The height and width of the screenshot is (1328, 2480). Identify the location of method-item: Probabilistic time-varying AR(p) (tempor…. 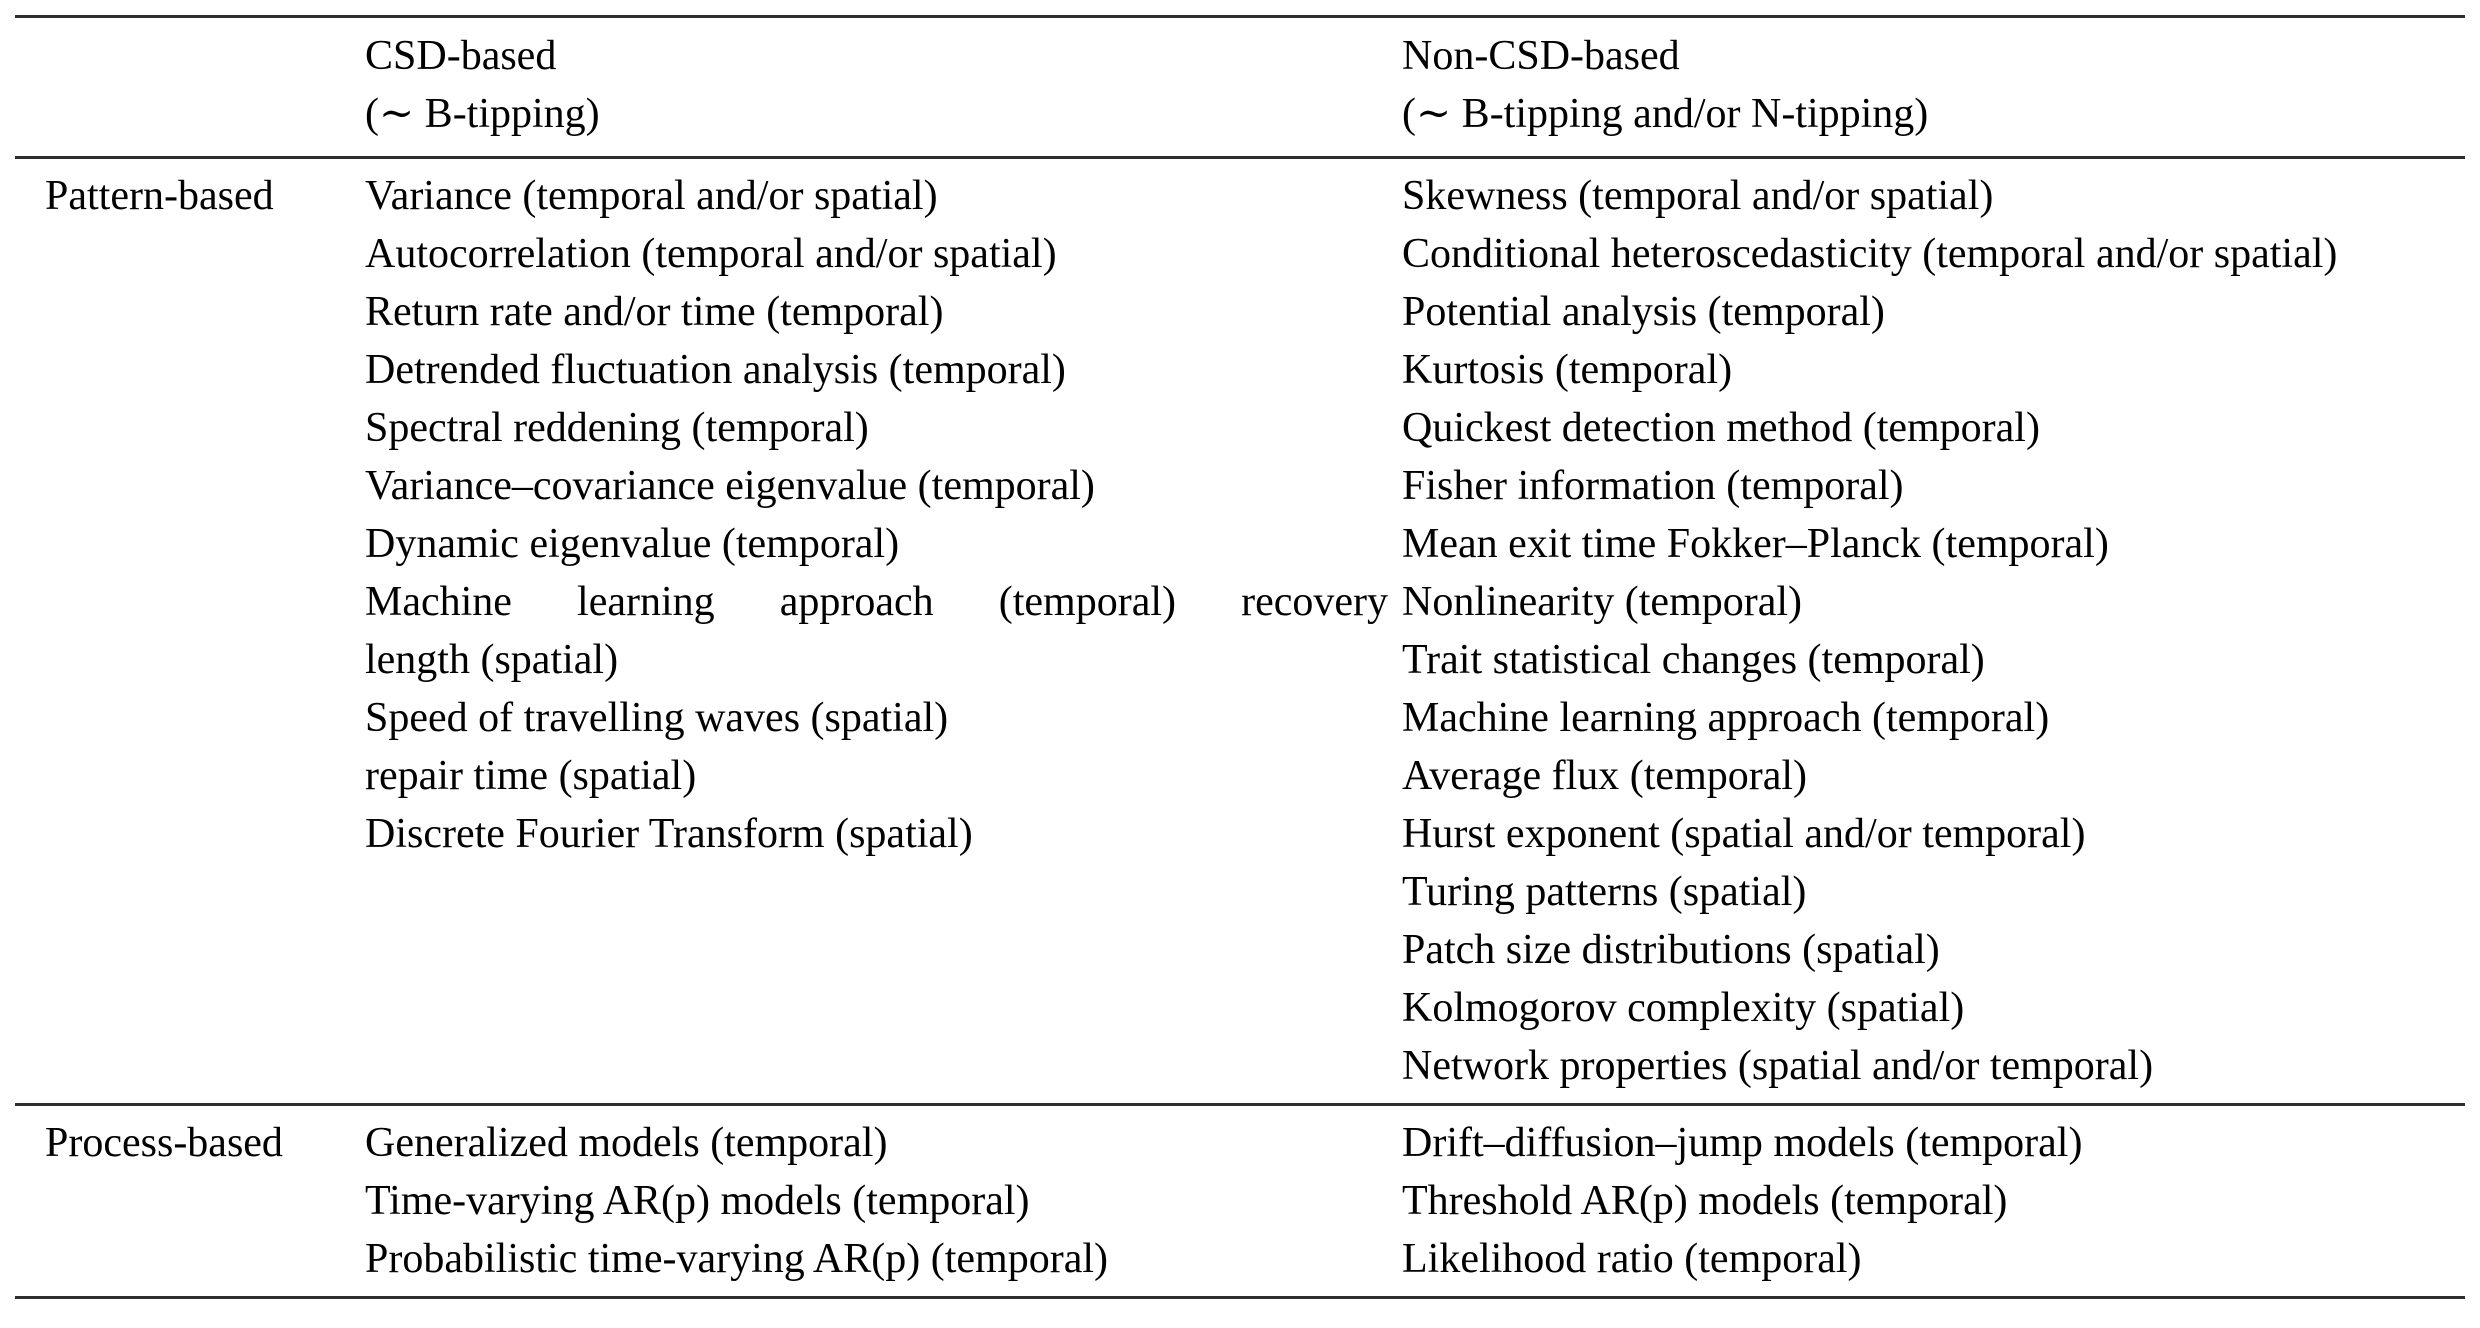
(736, 1259).